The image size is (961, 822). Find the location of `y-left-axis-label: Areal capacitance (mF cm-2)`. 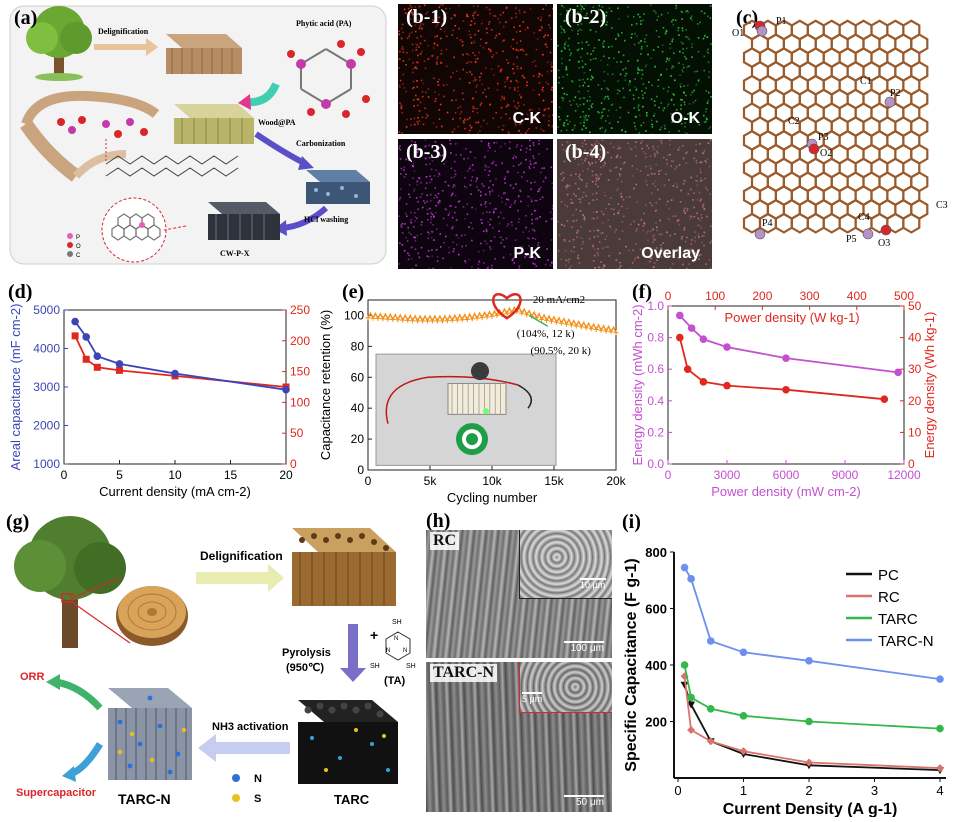

y-left-axis-label: Areal capacitance (mF cm-2) is located at coordinates (15, 387).